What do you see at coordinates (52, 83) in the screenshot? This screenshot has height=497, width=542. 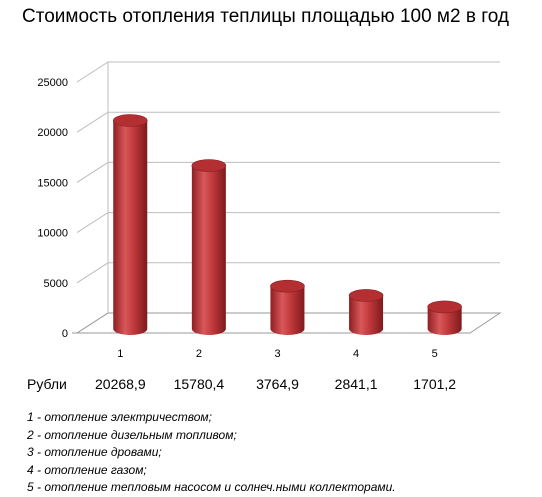 I see `y-tick-label: 25000` at bounding box center [52, 83].